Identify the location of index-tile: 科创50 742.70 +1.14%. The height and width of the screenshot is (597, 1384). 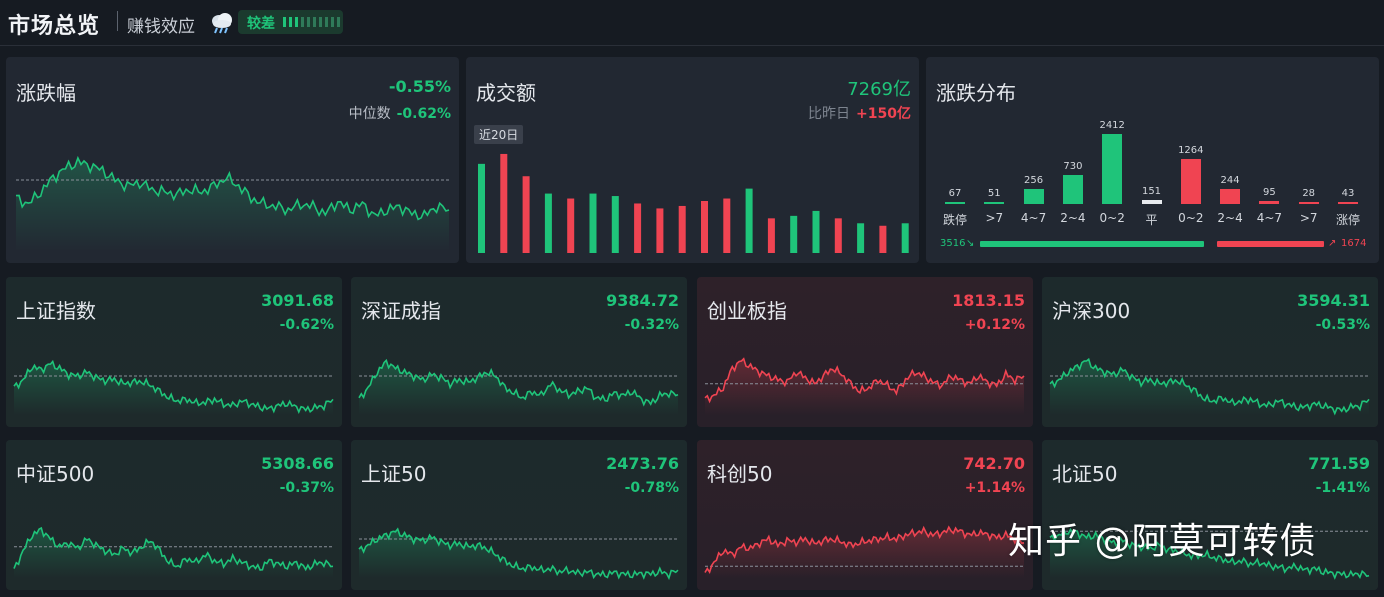
(865, 515).